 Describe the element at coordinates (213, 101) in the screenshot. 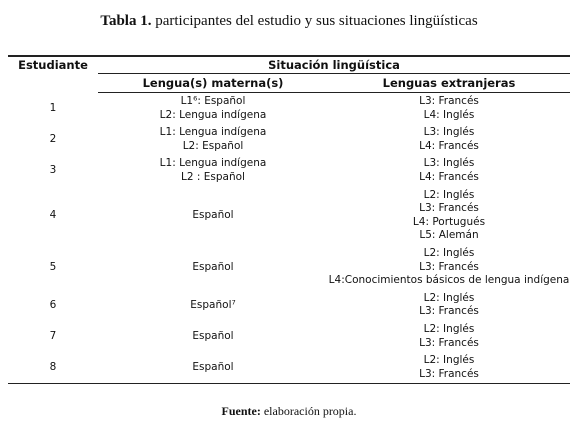

I see `cell-line: L1⁶: Español` at that location.